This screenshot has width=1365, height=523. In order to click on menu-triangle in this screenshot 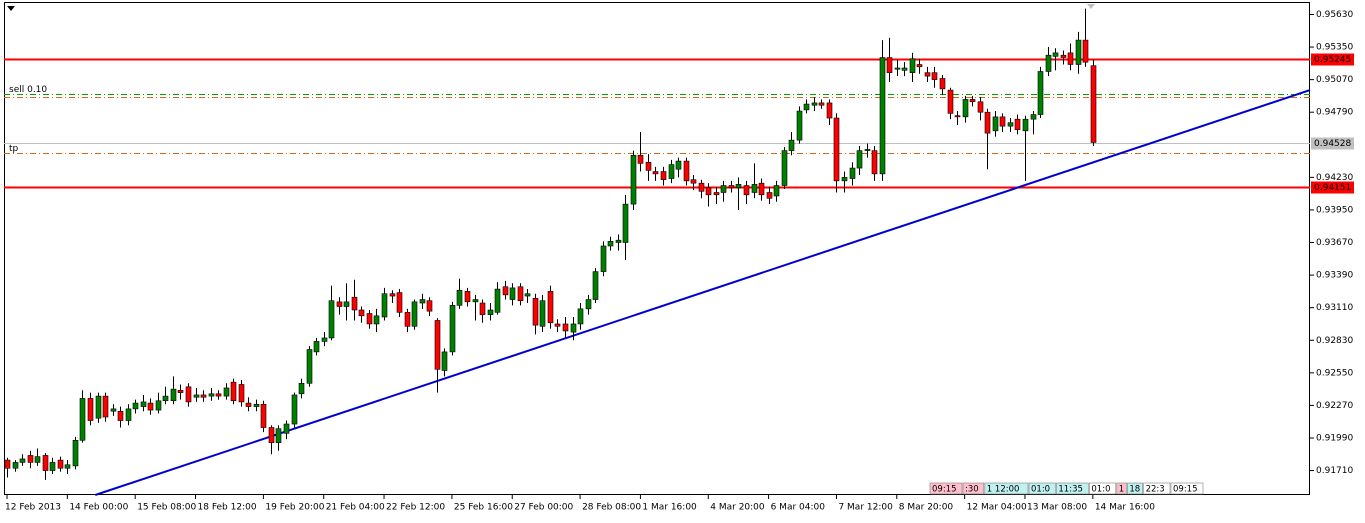, I will do `click(11, 8)`.